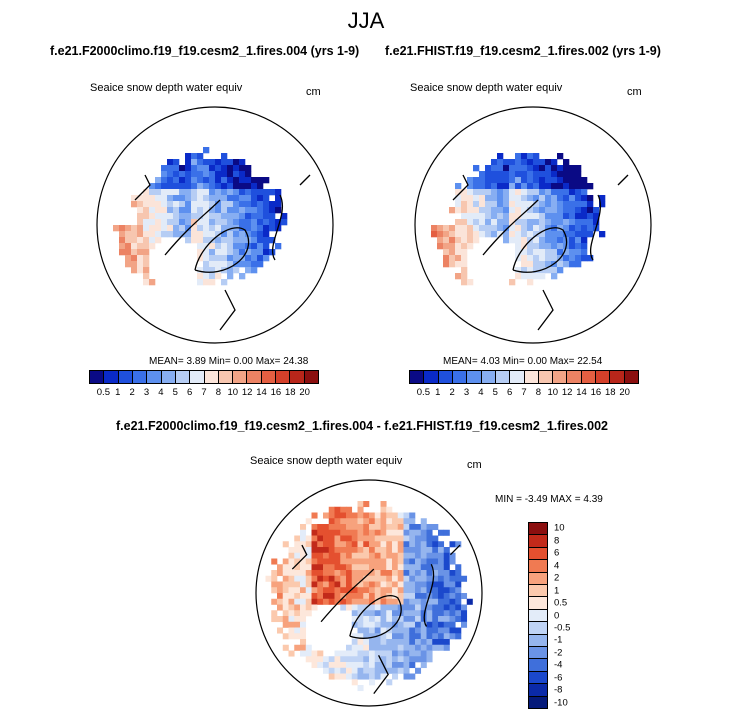 This screenshot has height=719, width=732. I want to click on left-colorbar-box, so click(311, 377).